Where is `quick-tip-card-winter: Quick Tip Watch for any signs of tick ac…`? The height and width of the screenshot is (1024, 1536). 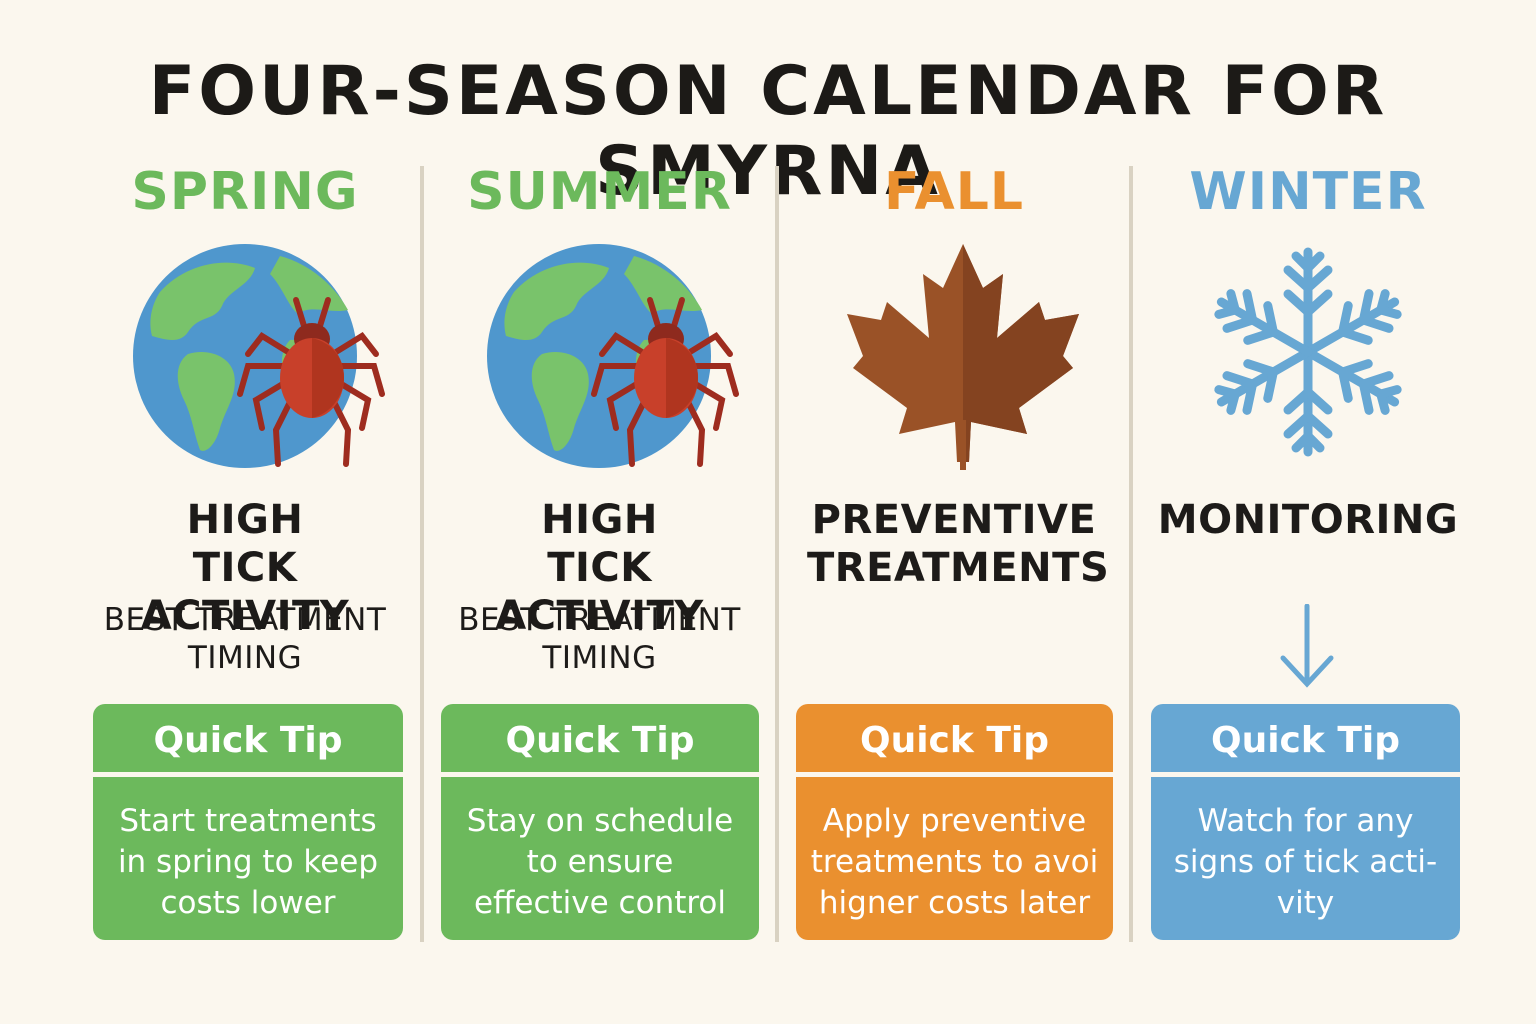 quick-tip-card-winter: Quick Tip Watch for any signs of tick ac… is located at coordinates (1305, 822).